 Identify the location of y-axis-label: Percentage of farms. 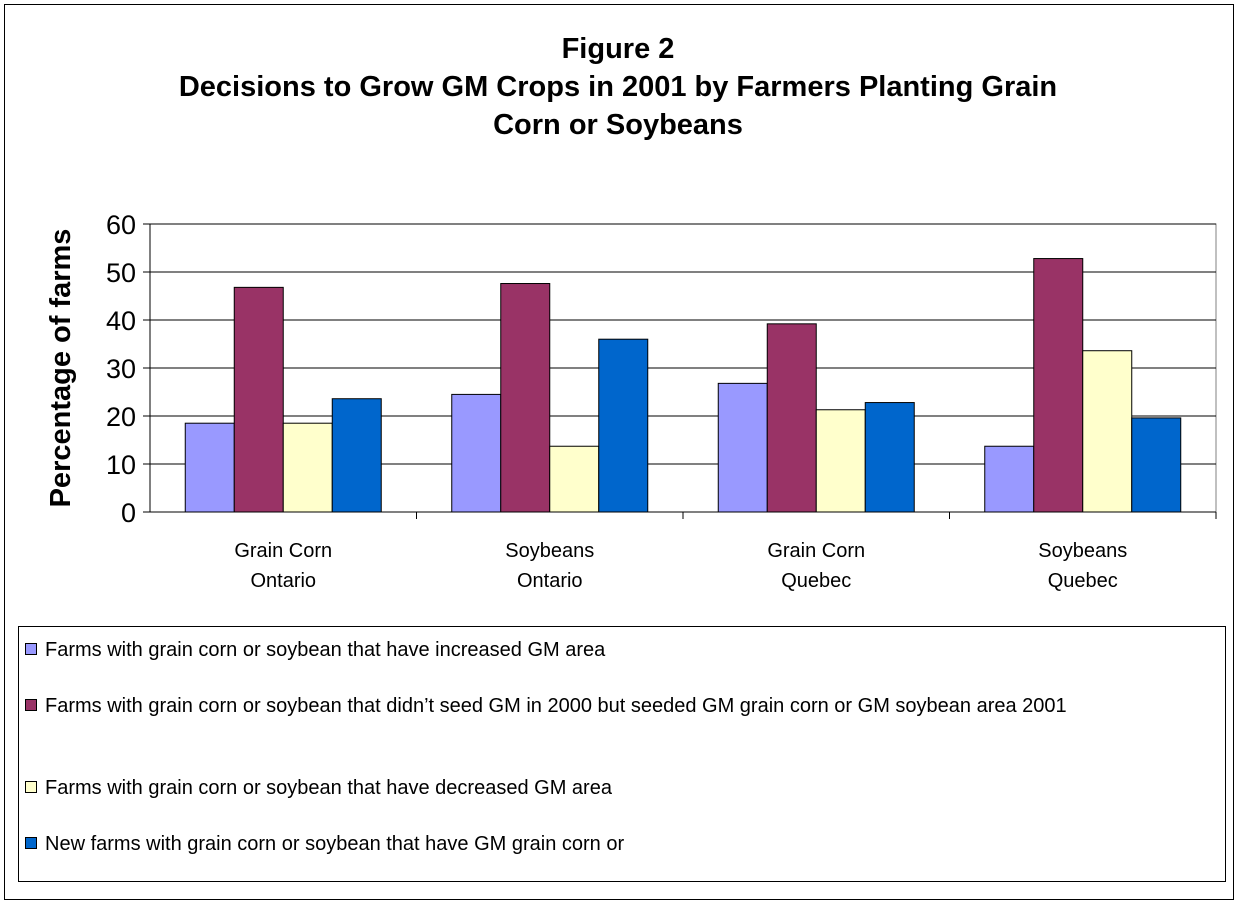
(61, 368).